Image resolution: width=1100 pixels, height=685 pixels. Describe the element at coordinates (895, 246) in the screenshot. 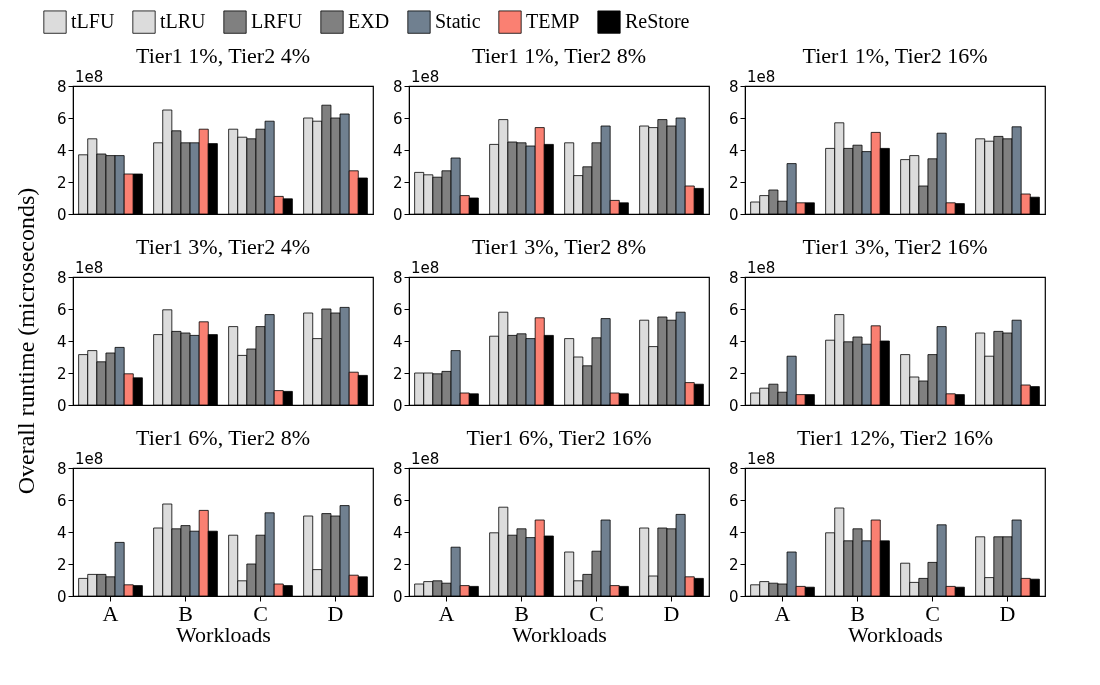

I see `chart-title: Tier1 3%, Tier2 16%` at that location.